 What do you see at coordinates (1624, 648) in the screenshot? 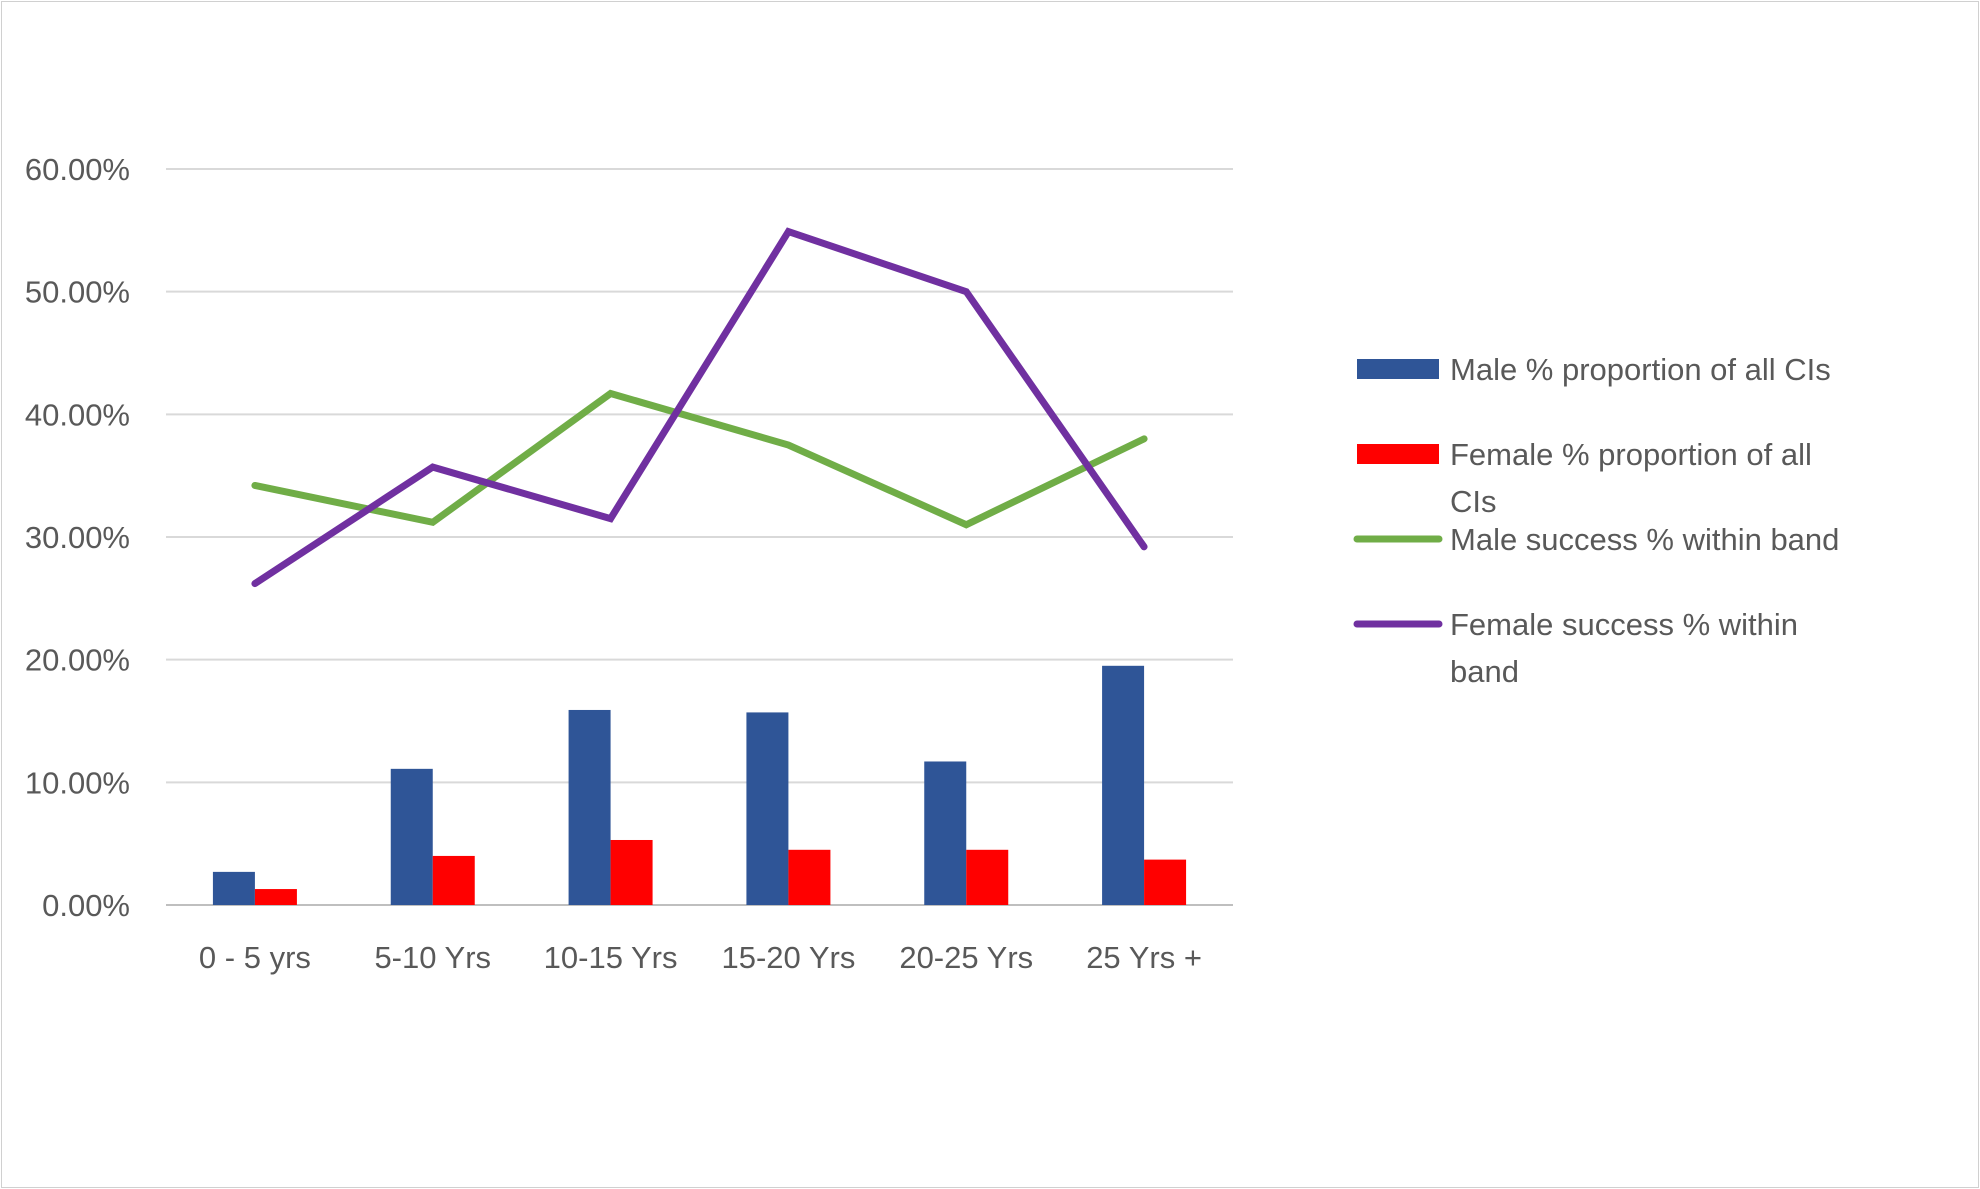
I see `legend-label: Female success % within band` at bounding box center [1624, 648].